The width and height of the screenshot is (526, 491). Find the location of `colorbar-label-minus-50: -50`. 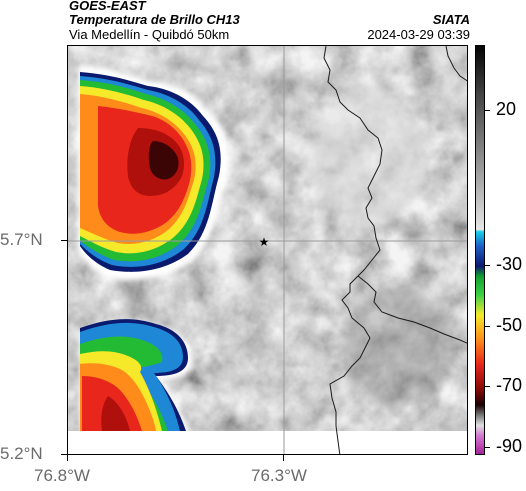

colorbar-label-minus-50: -50 is located at coordinates (509, 325).